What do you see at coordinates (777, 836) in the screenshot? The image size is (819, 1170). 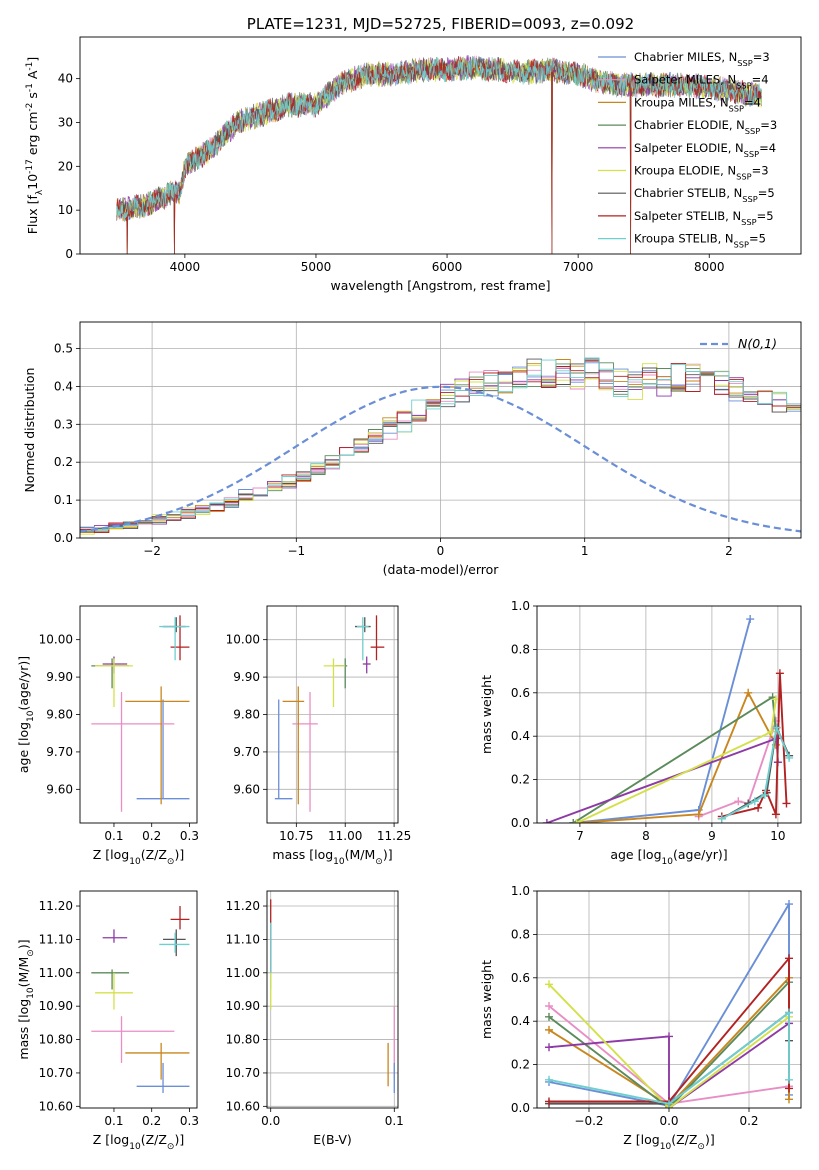 I see `x-tick-label: 10` at bounding box center [777, 836].